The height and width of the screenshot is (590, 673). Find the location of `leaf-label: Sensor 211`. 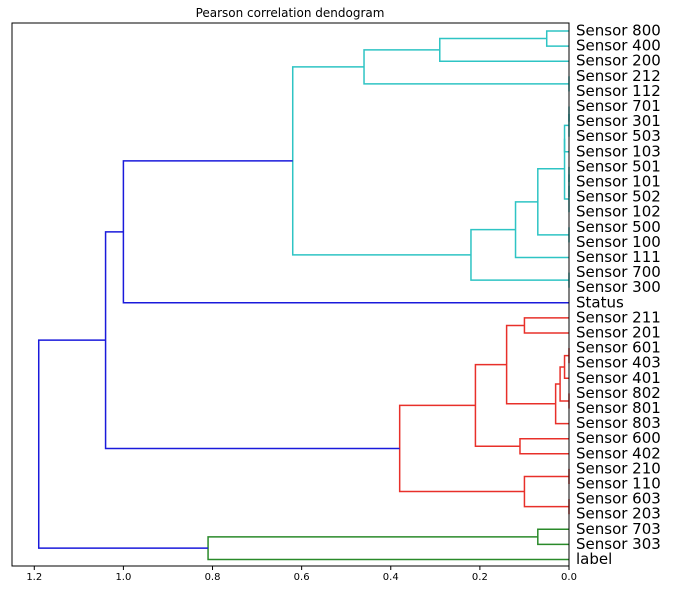

leaf-label: Sensor 211 is located at coordinates (618, 317).